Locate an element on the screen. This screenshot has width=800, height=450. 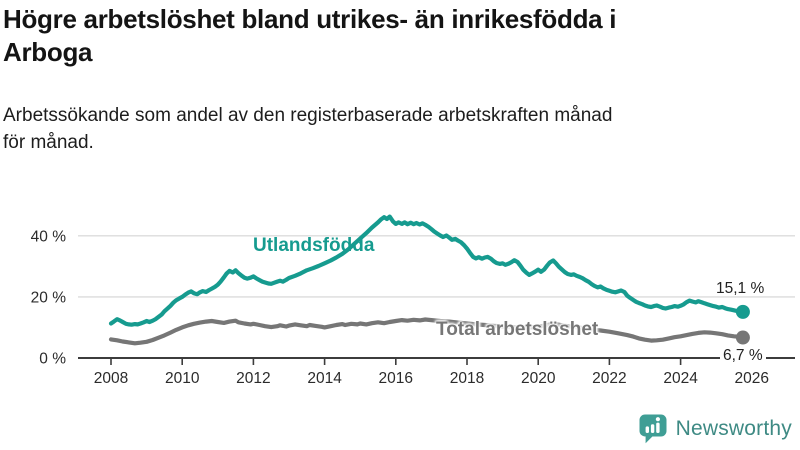
x-tick-label: 2018 is located at coordinates (467, 378).